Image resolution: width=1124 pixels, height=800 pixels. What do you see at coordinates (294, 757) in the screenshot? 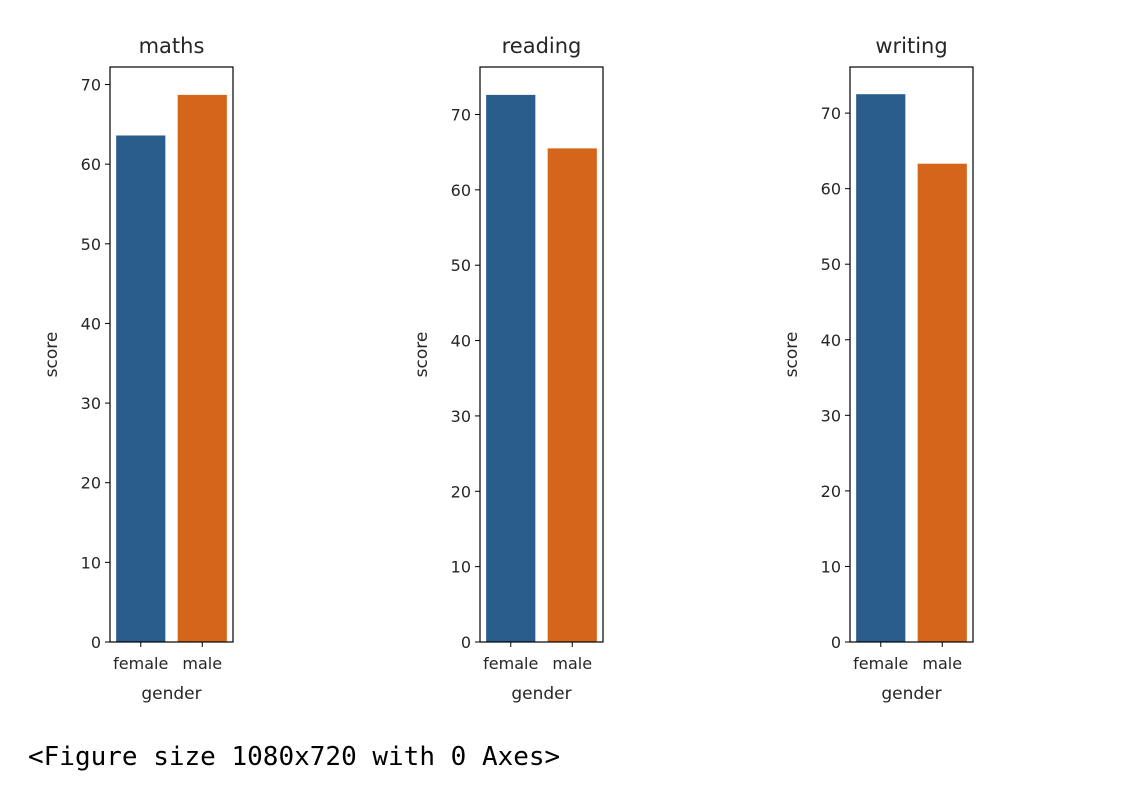
I see `figure-output-text: <Figure size 1080x720 with 0 Axes>` at bounding box center [294, 757].